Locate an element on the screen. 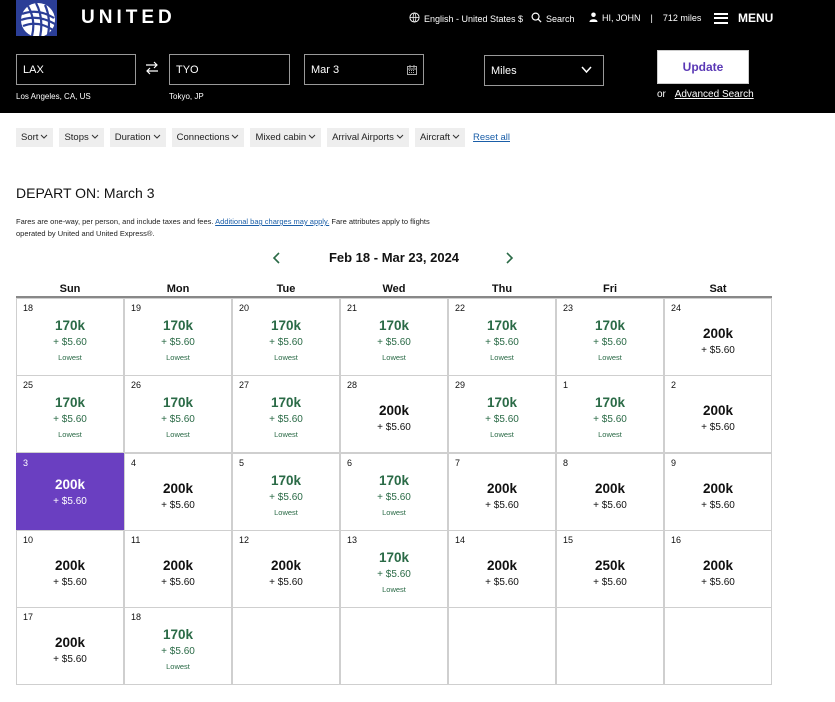  calendar-day-cell: 16 200k + $5.60 is located at coordinates (718, 569).